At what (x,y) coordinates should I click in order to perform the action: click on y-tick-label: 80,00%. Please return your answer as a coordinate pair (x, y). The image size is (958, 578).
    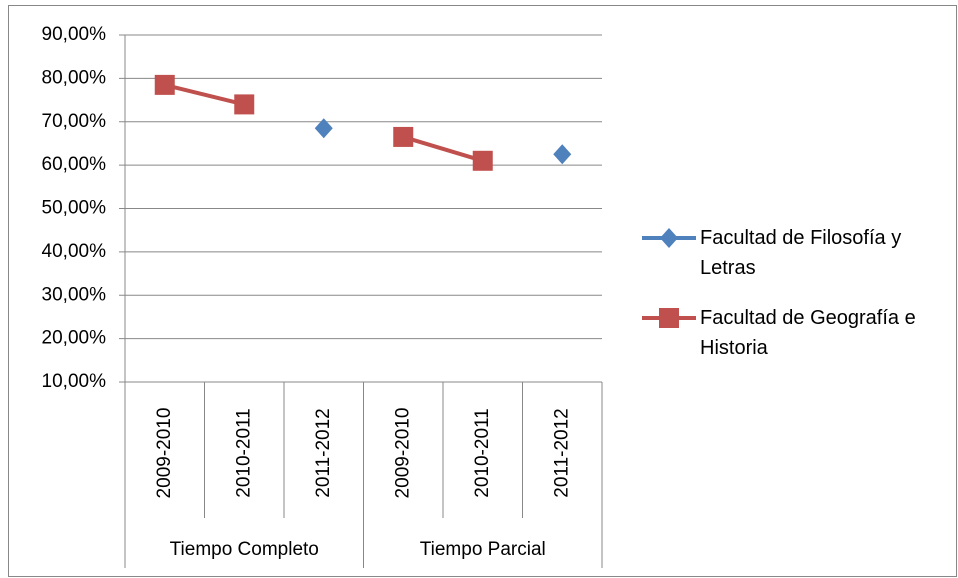
    Looking at the image, I should click on (74, 77).